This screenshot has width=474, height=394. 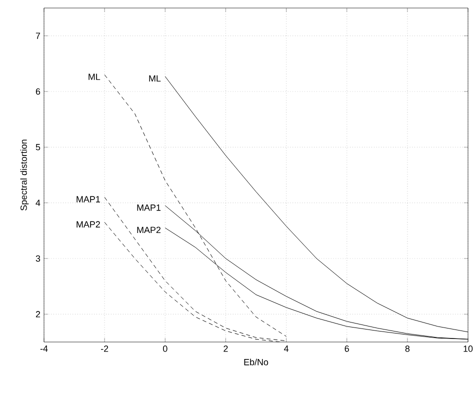 I want to click on y-tick-label: 2, so click(x=38, y=314).